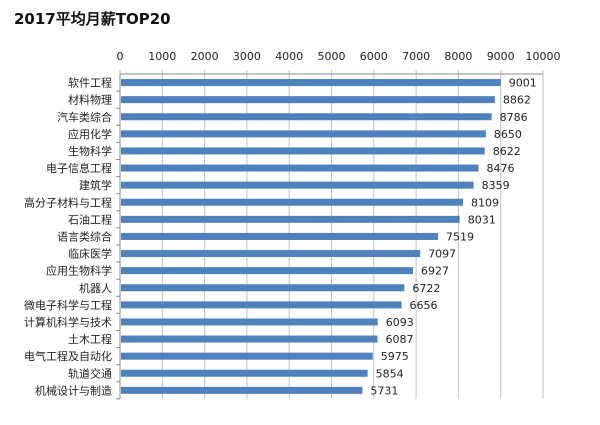 The height and width of the screenshot is (425, 600). Describe the element at coordinates (289, 56) in the screenshot. I see `x-tick-label: 4000` at that location.